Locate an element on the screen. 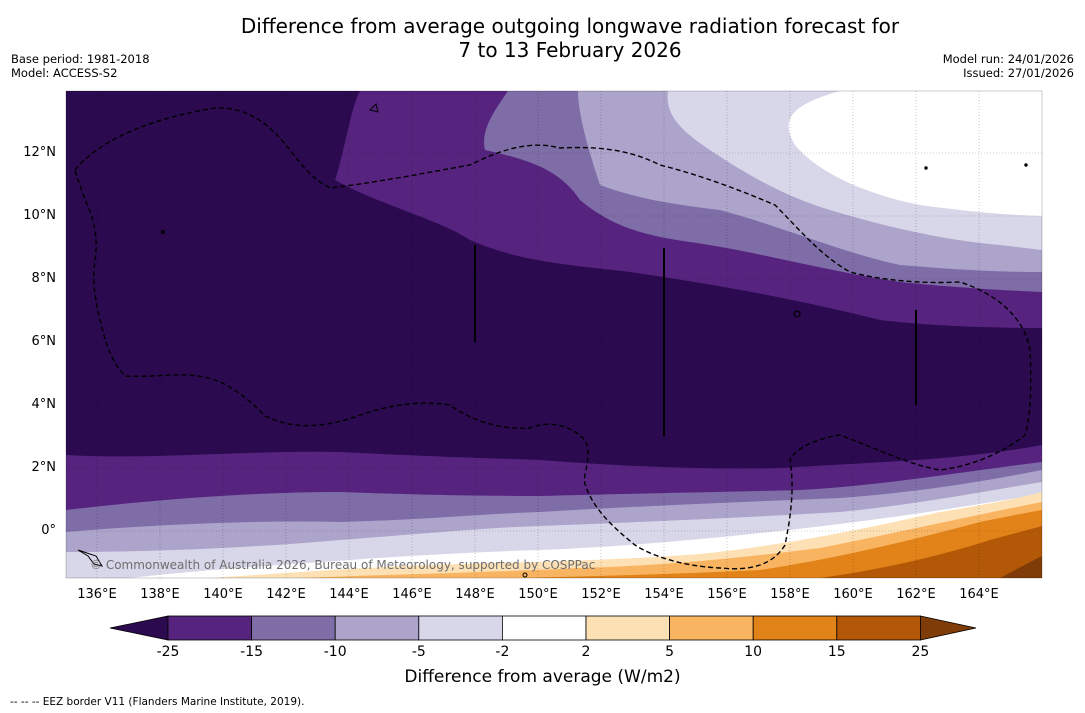  cbar-swatch-pos15-pos25 is located at coordinates (878, 628).